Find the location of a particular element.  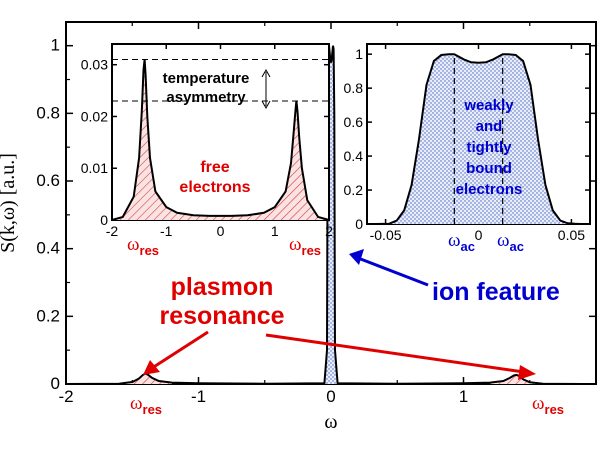

inset-right-xtick-label-2: 0.05 is located at coordinates (571, 235).